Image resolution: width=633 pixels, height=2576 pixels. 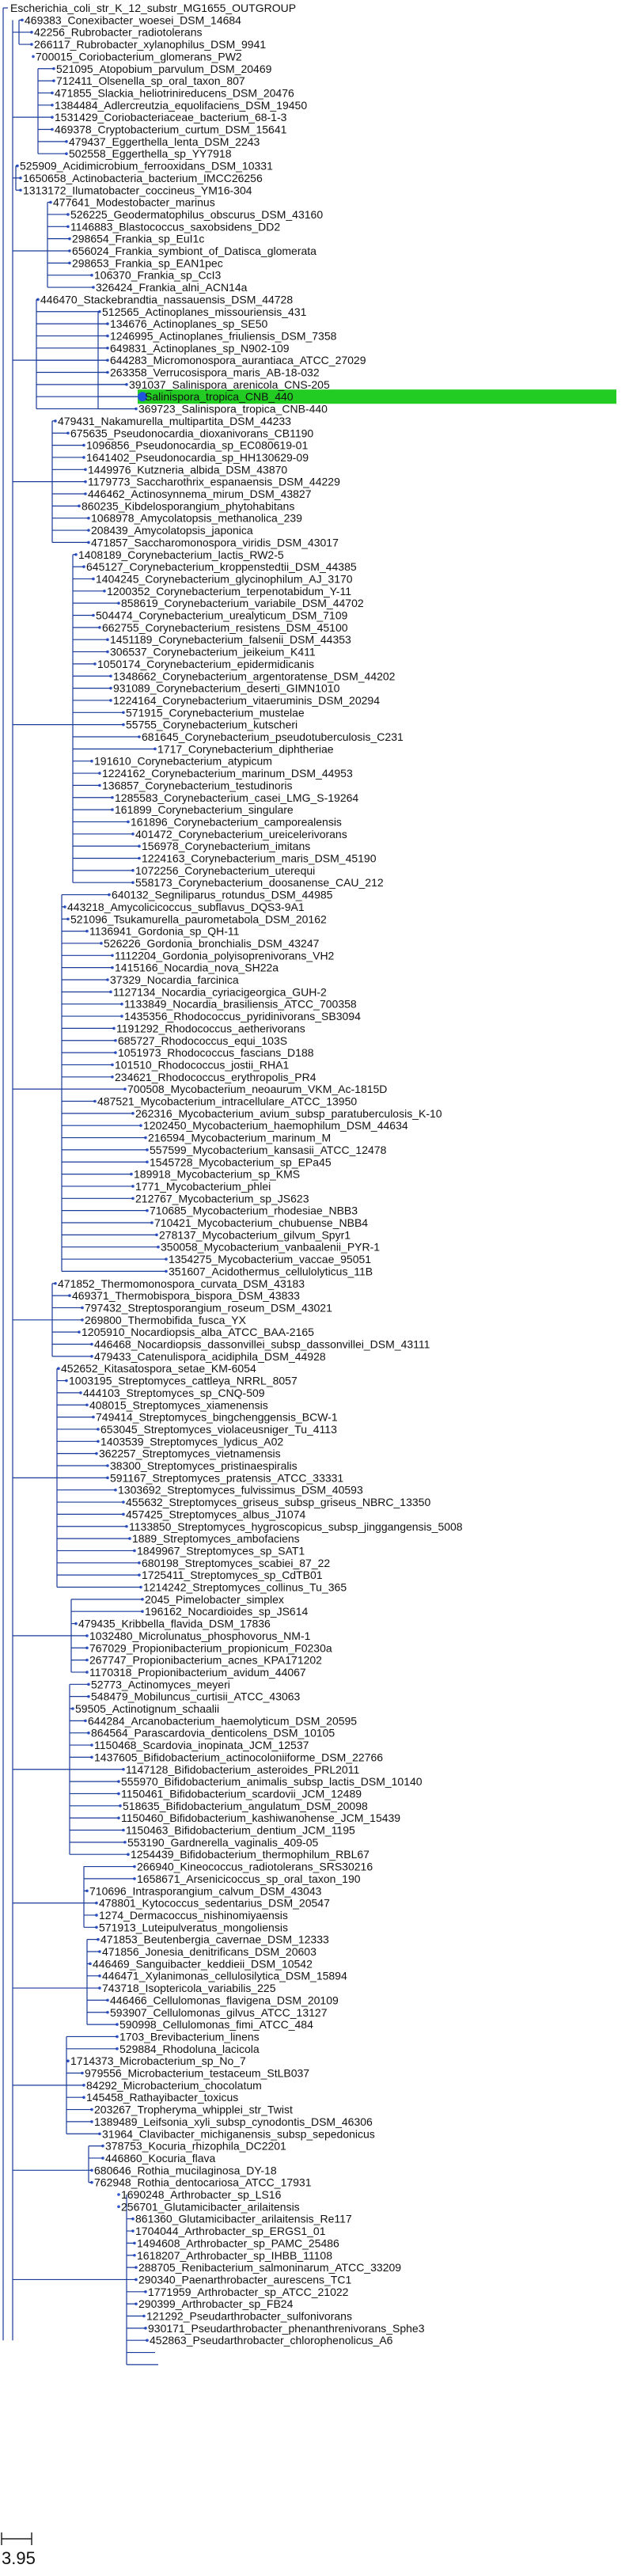 What do you see at coordinates (219, 396) in the screenshot?
I see `highlighted-tip-label: Salinispora_tropica_CNB_440` at bounding box center [219, 396].